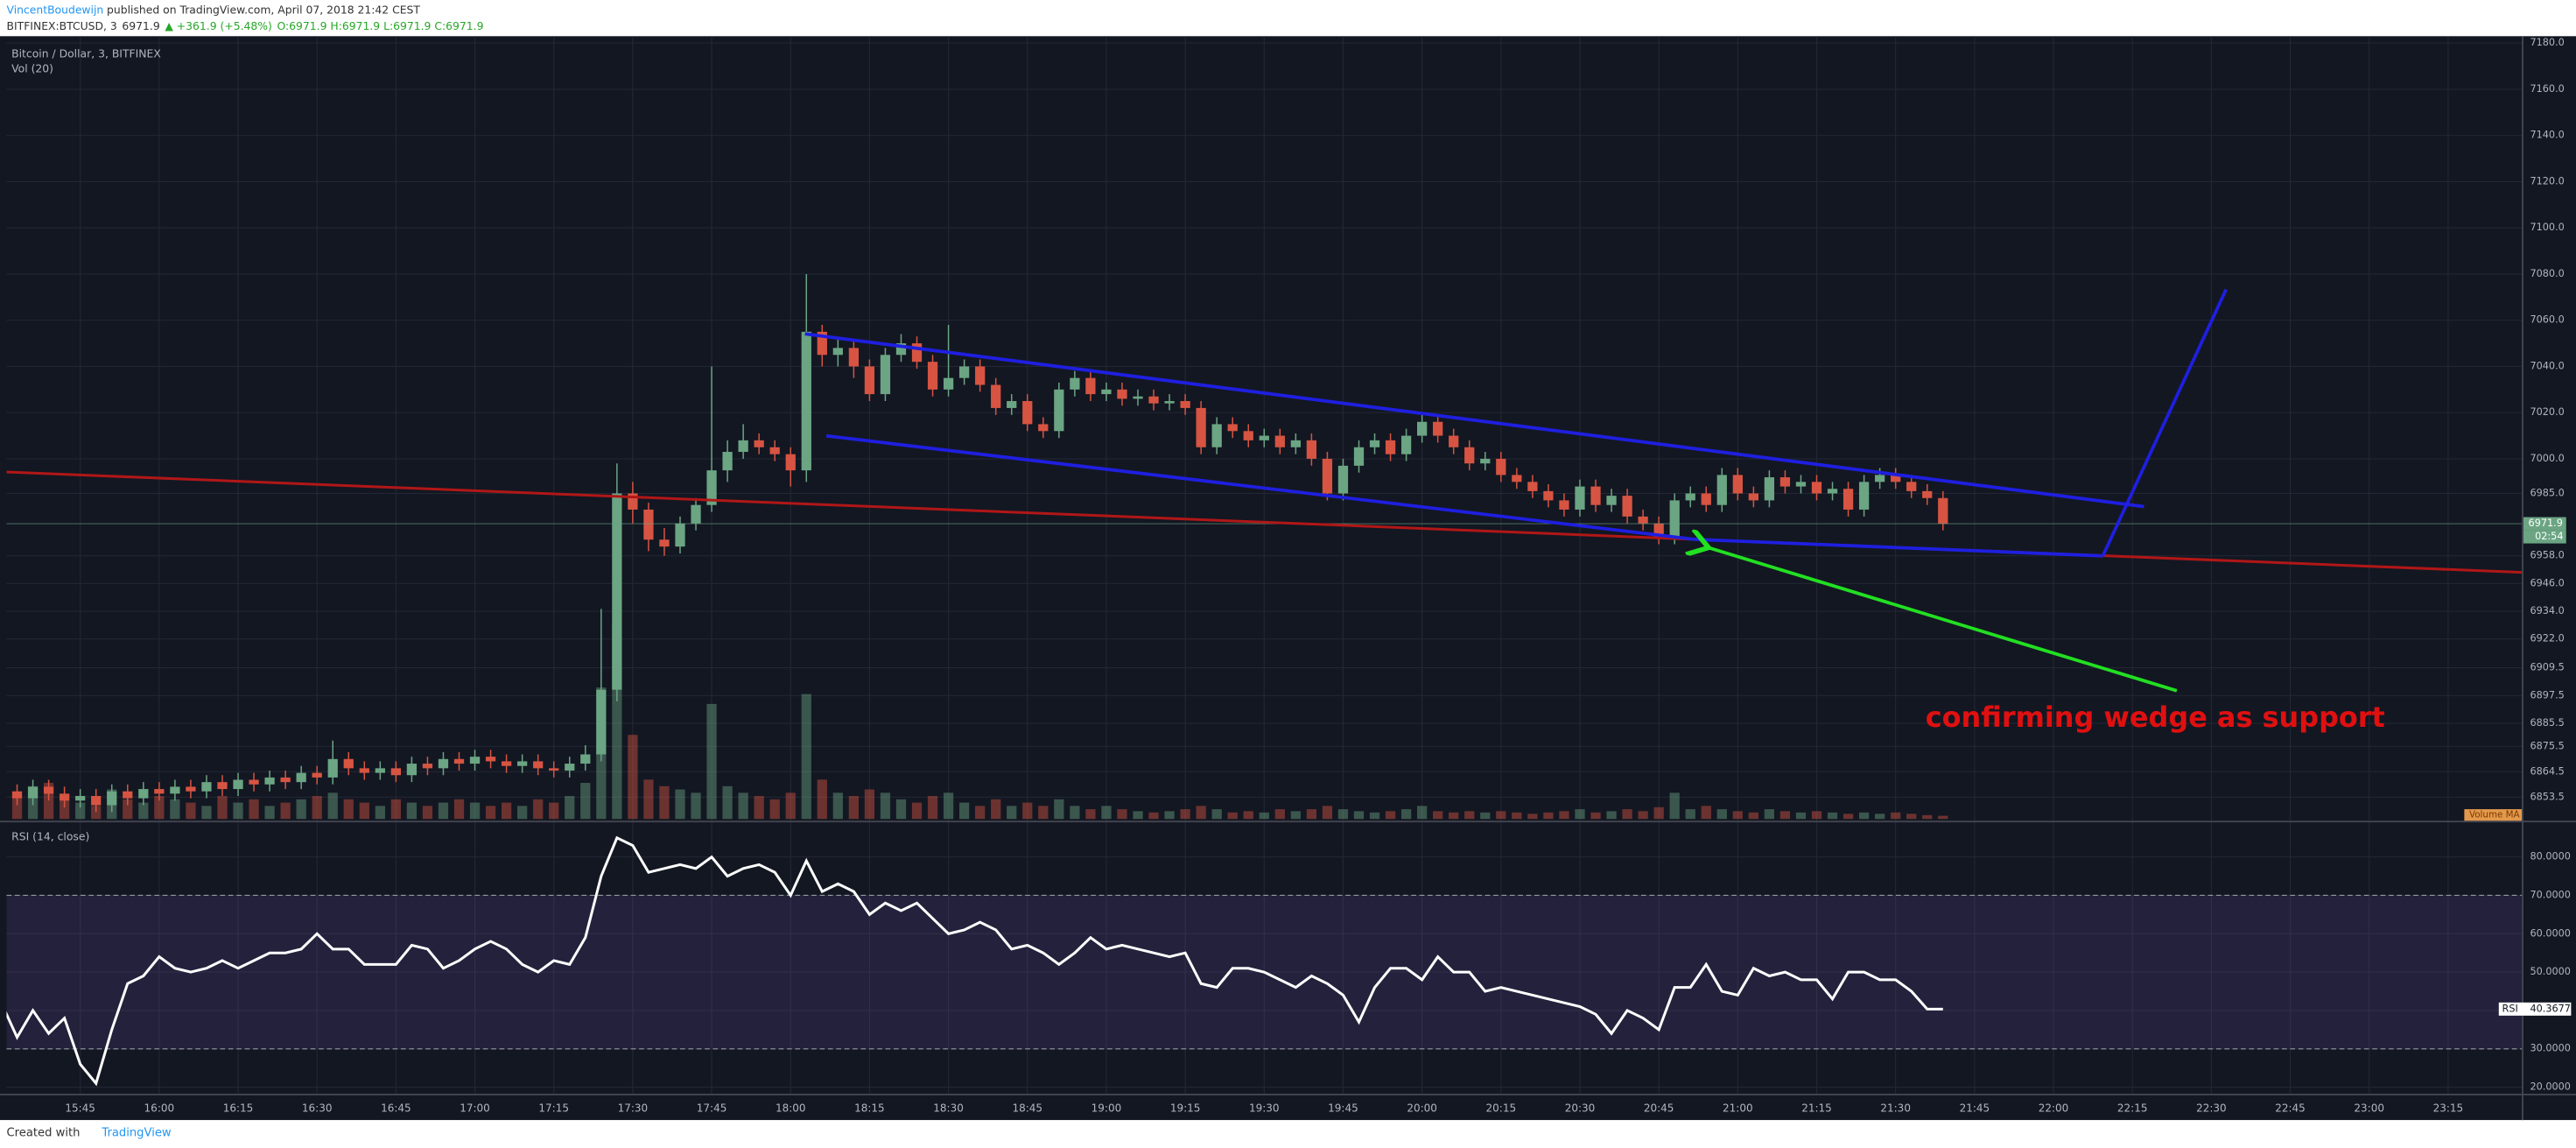 This screenshot has height=1148, width=2576. What do you see at coordinates (1895, 1108) in the screenshot?
I see `x-tick-label: 21:30` at bounding box center [1895, 1108].